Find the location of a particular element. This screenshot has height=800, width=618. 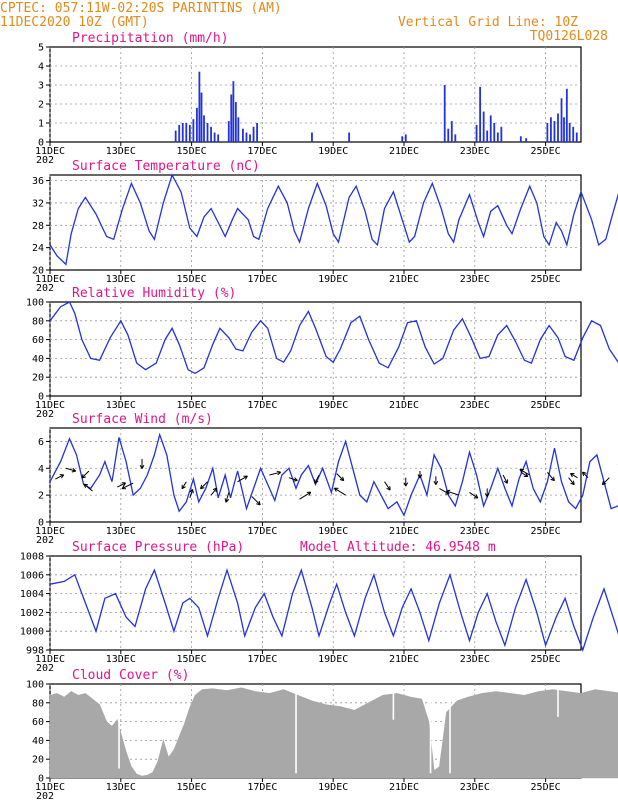

y-tick-label: 40 is located at coordinates (38, 359).